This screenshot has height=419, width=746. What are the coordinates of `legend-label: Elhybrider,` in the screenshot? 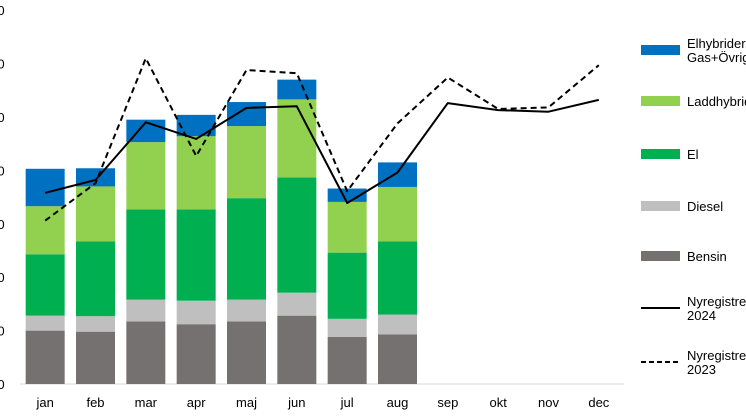 It's located at (716, 43).